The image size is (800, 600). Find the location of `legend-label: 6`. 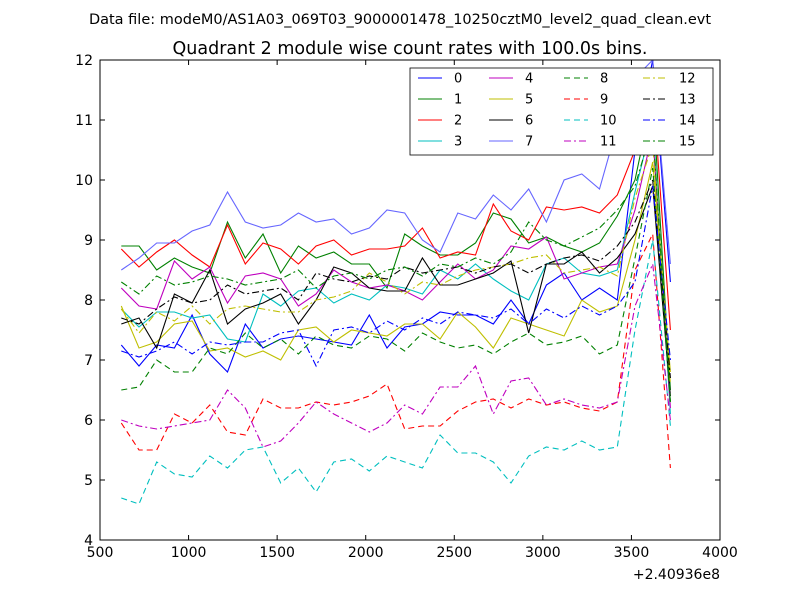

legend-label: 6 is located at coordinates (529, 121).